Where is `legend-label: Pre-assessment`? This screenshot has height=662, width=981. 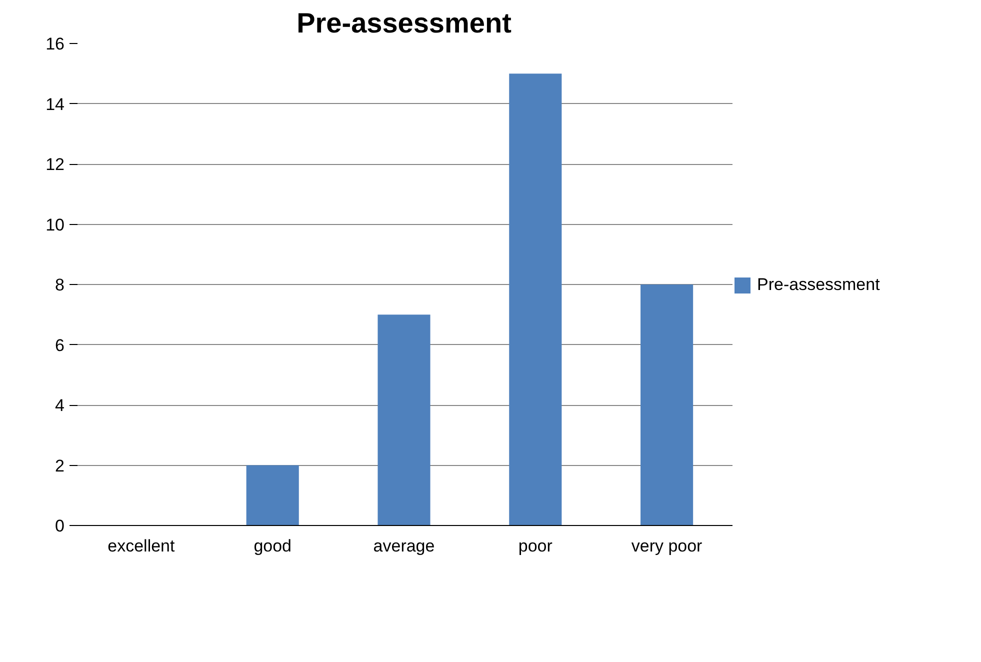 legend-label: Pre-assessment is located at coordinates (818, 285).